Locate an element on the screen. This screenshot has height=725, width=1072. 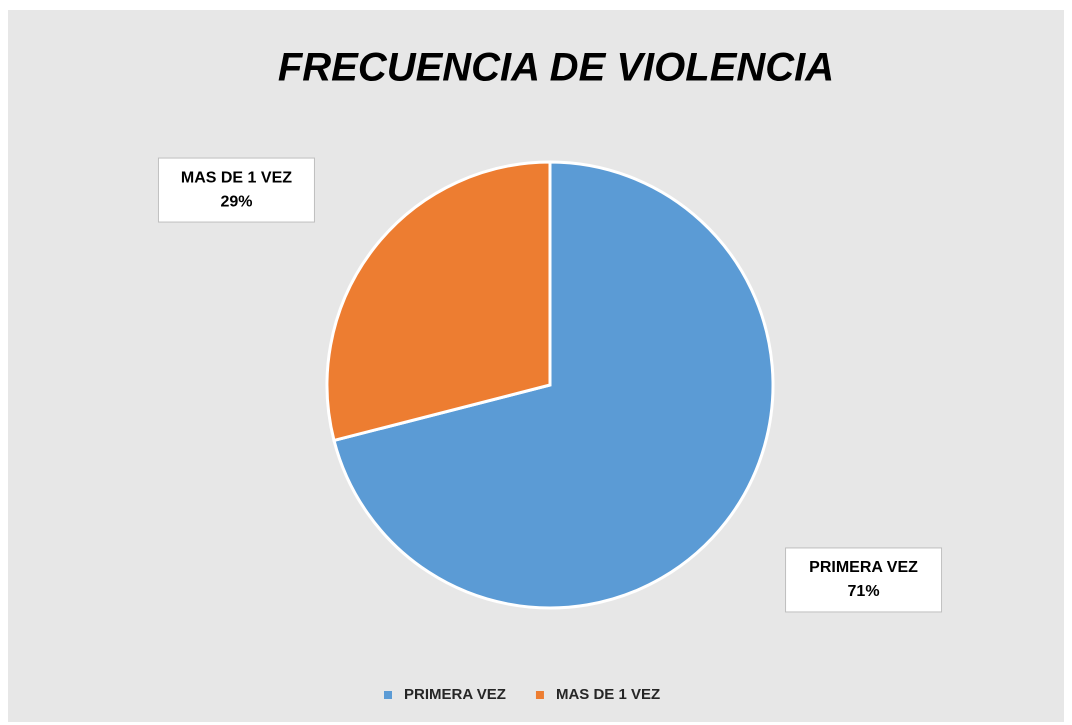
data-label-value: 29% is located at coordinates (236, 201).